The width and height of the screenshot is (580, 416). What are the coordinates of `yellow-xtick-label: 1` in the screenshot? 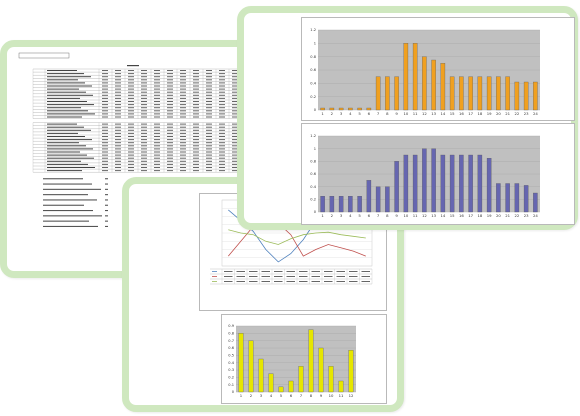 It's located at (241, 395).